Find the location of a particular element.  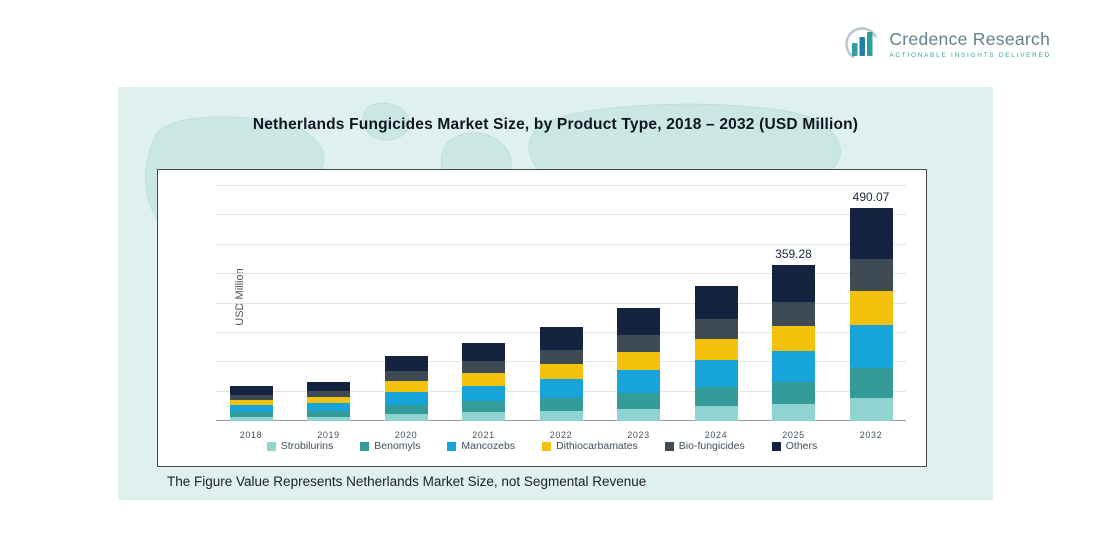

bar-chart-logo-icon is located at coordinates (862, 44).